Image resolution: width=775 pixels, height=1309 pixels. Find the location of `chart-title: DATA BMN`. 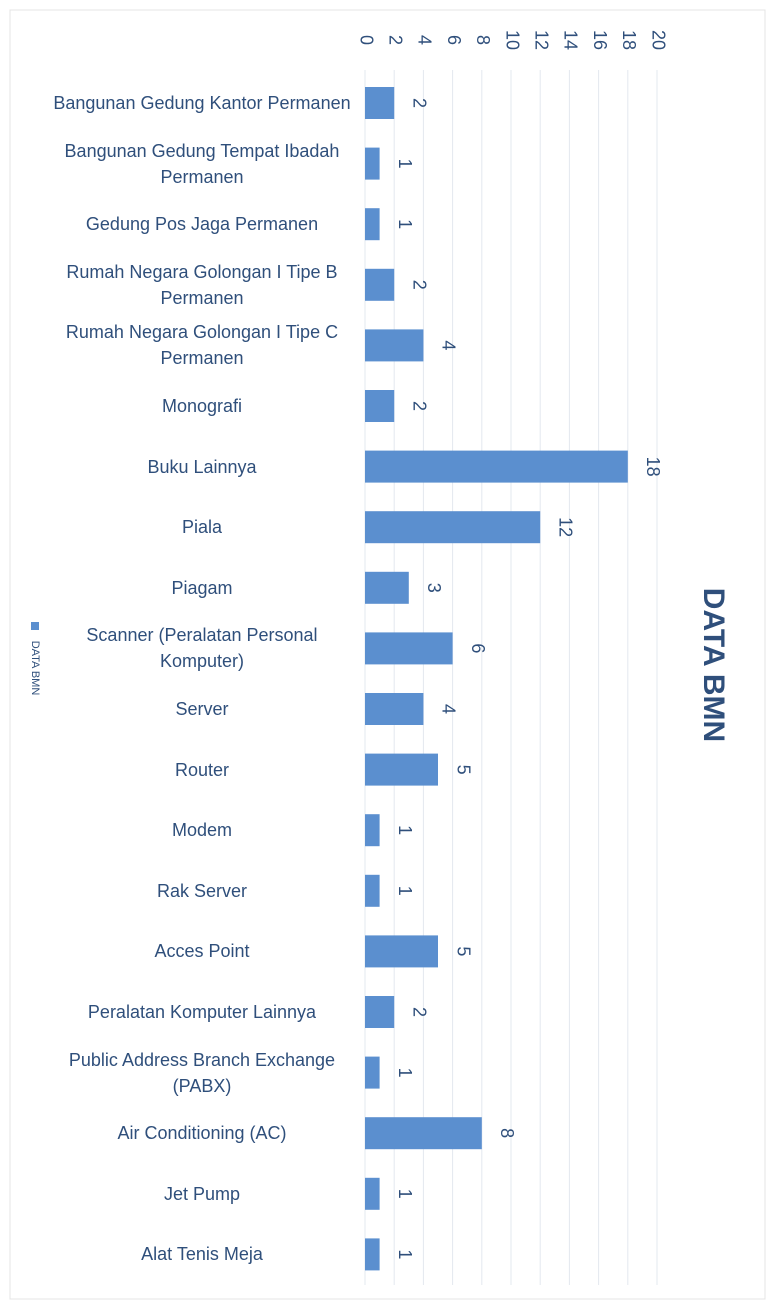

chart-title: DATA BMN is located at coordinates (713, 665).